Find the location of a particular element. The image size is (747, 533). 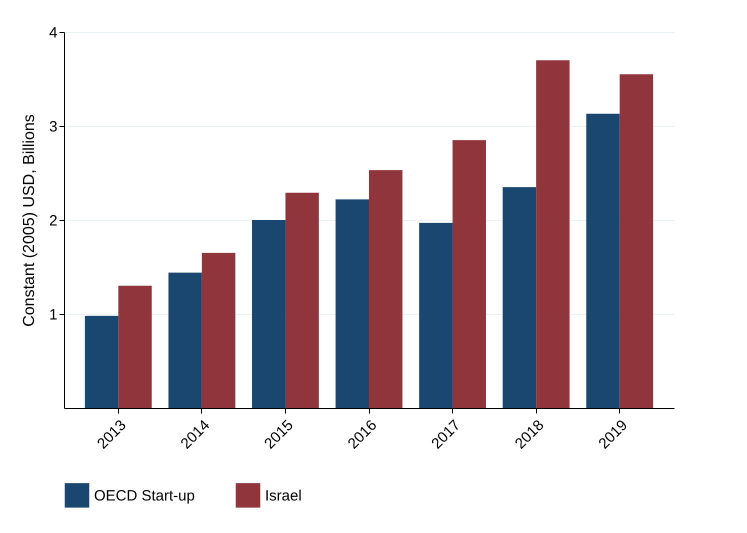

legend-label: Israel is located at coordinates (283, 495).